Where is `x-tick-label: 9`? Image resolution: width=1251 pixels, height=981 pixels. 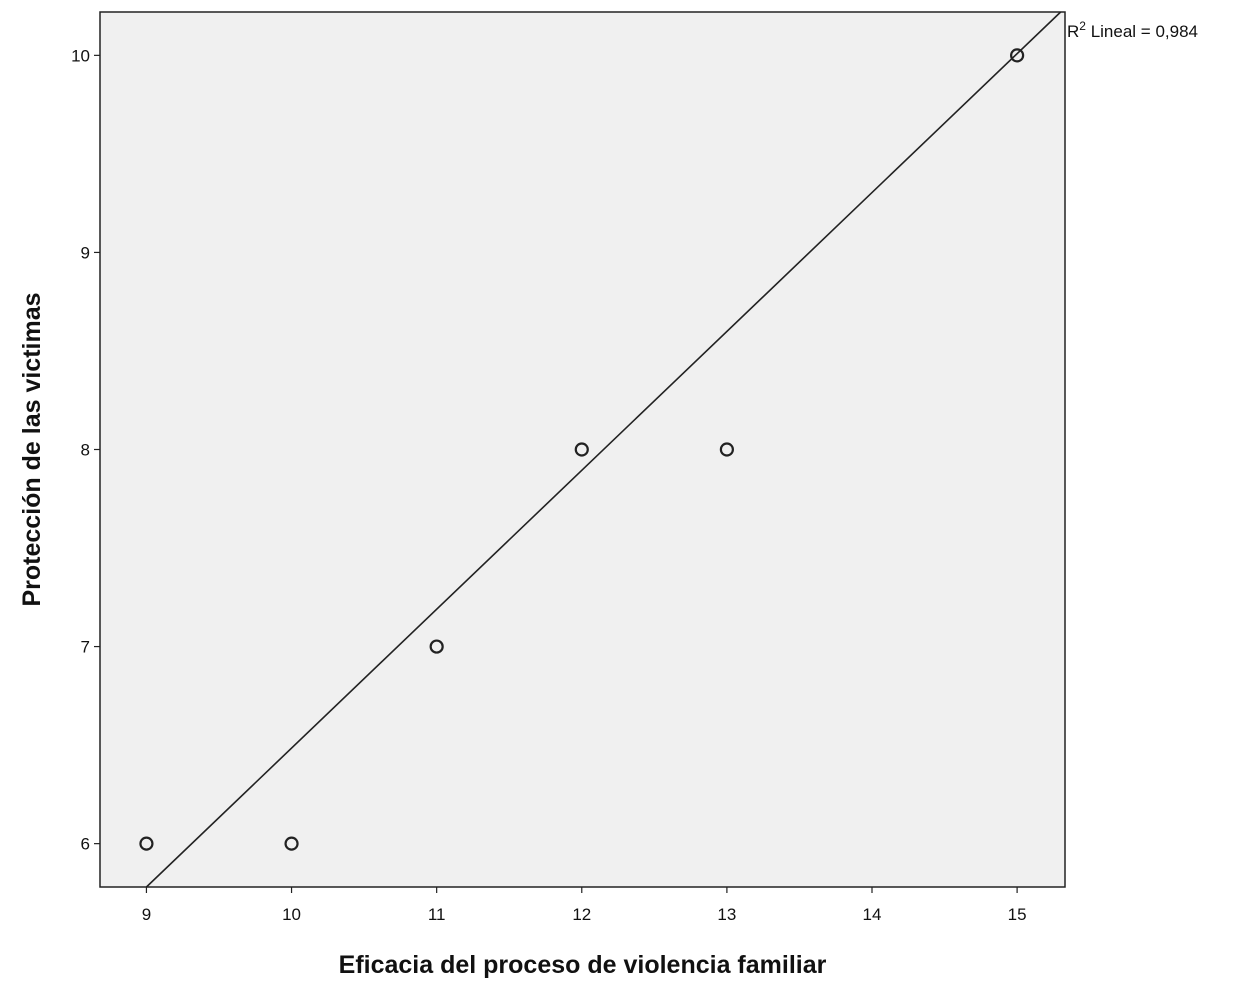
x-tick-label: 9 is located at coordinates (146, 914).